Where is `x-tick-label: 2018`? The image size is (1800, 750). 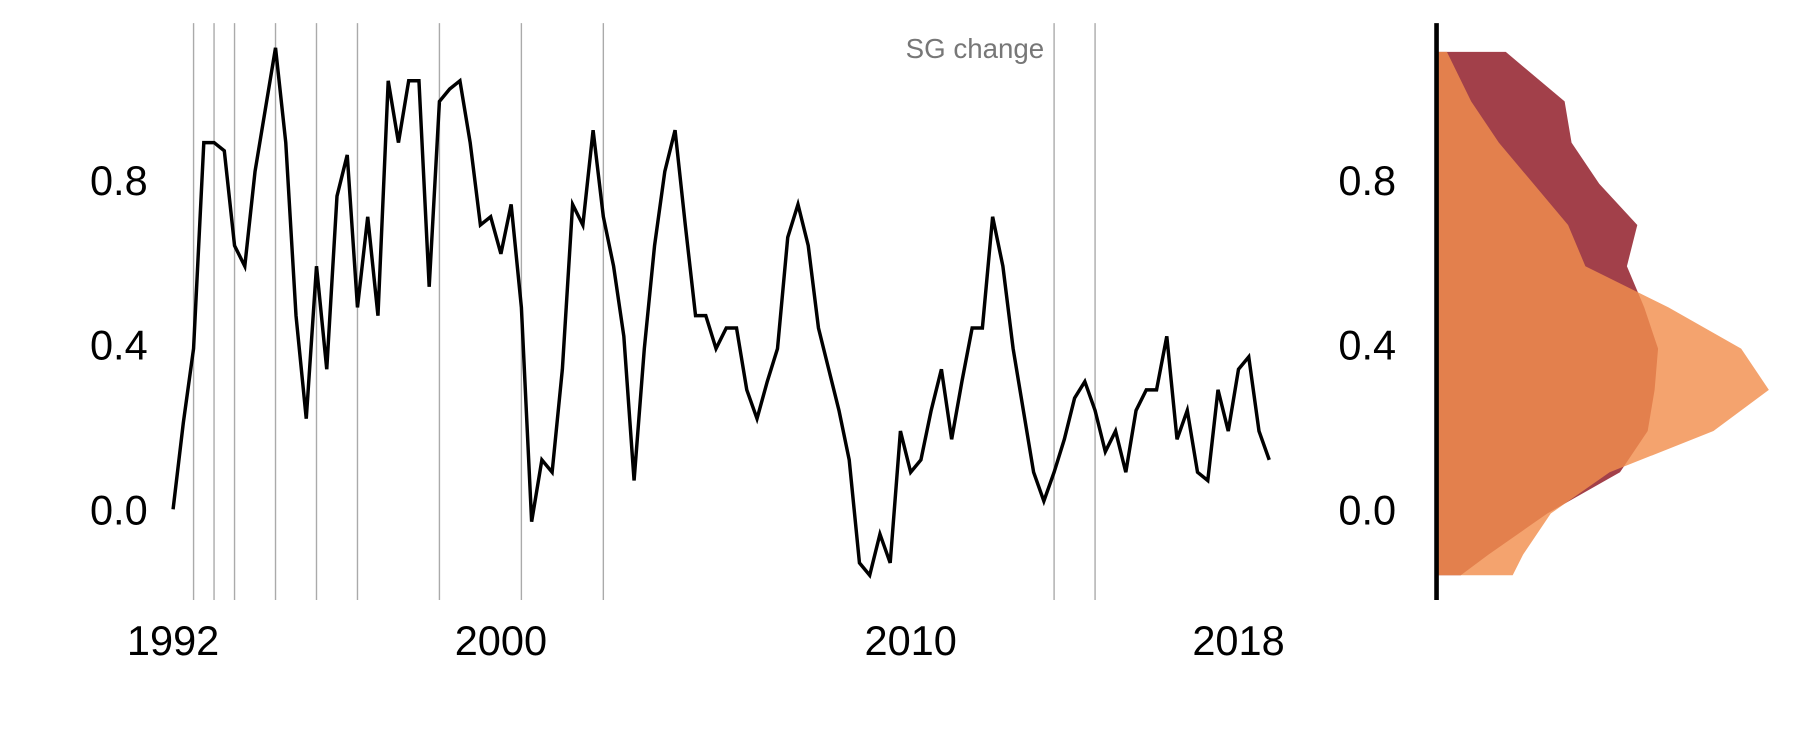
x-tick-label: 2018 is located at coordinates (1238, 640).